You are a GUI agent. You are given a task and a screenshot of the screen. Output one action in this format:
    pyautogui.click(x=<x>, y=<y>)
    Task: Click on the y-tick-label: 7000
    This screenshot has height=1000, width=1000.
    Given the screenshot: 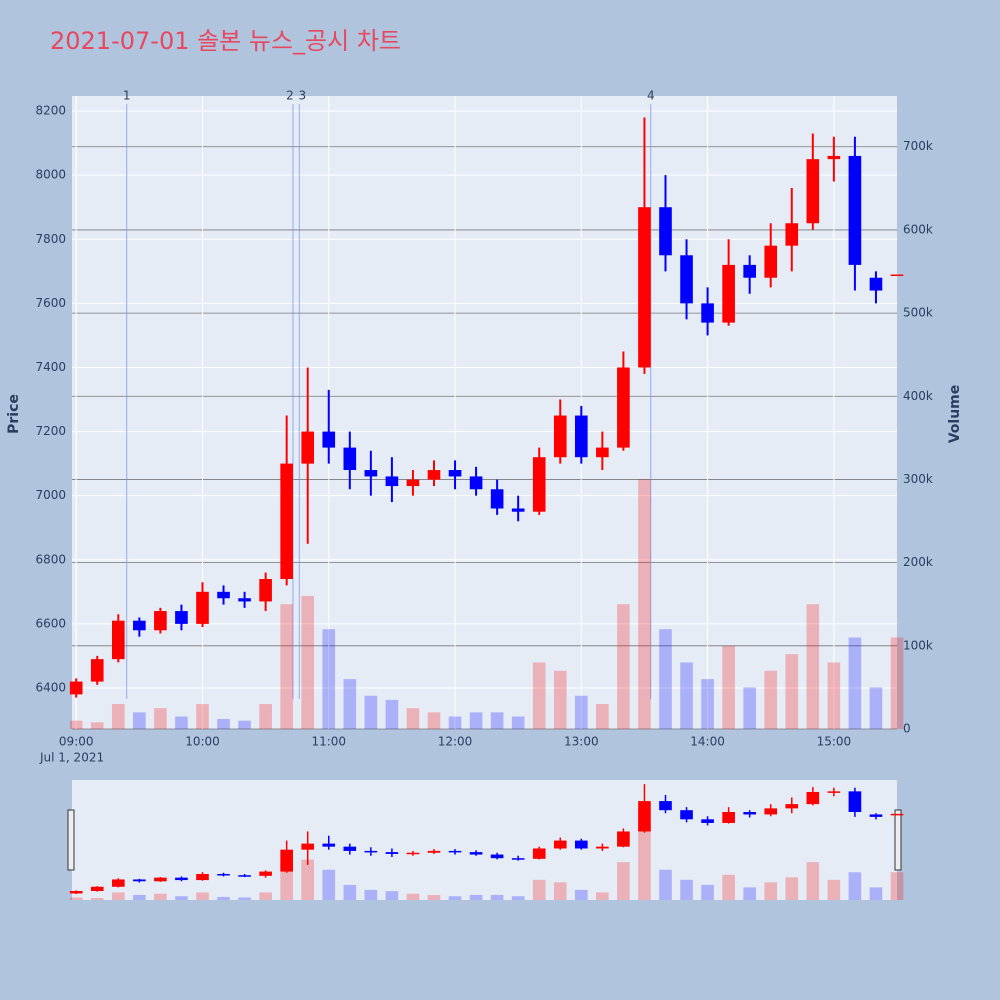 What is the action you would take?
    pyautogui.click(x=50, y=495)
    